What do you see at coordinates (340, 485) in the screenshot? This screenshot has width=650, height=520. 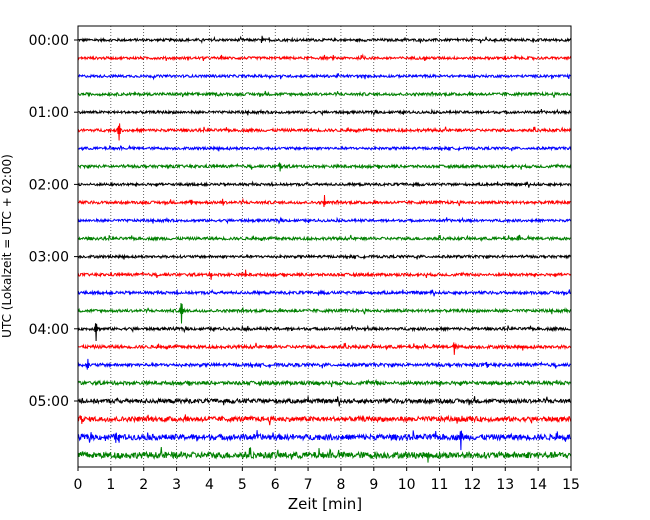 I see `x-tick-label-8: 8` at bounding box center [340, 485].